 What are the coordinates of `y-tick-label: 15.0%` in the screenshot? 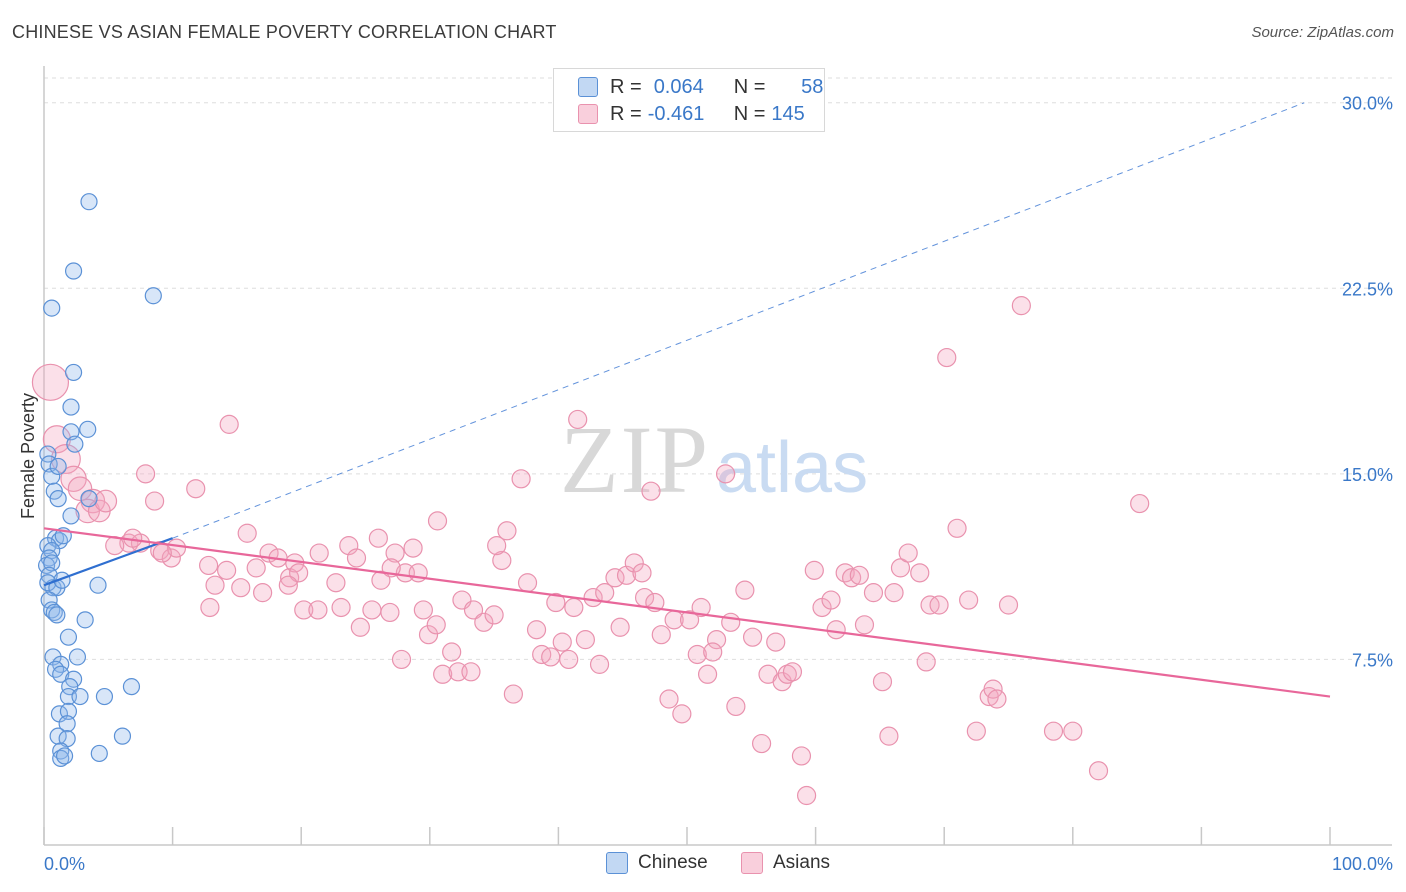 It's located at (1367, 475).